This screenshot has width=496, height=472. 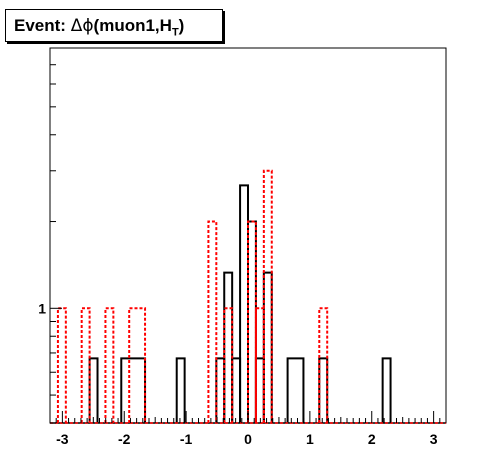 I want to click on chart-title: Event: Δϕ(muon1,HT), so click(x=114, y=25).